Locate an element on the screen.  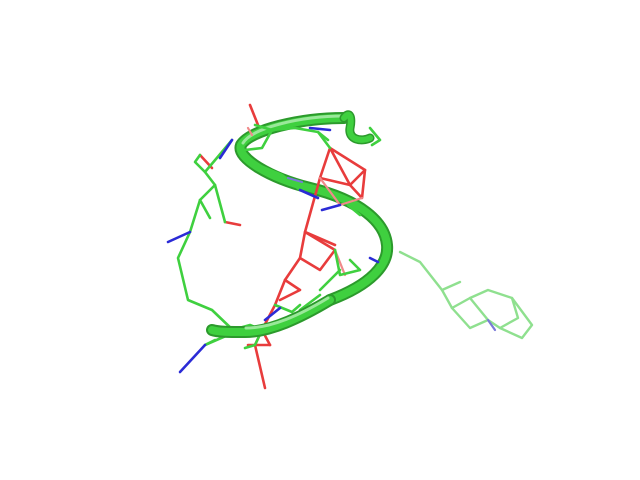
backbone-tube-back is located at coordinates (314, 209).